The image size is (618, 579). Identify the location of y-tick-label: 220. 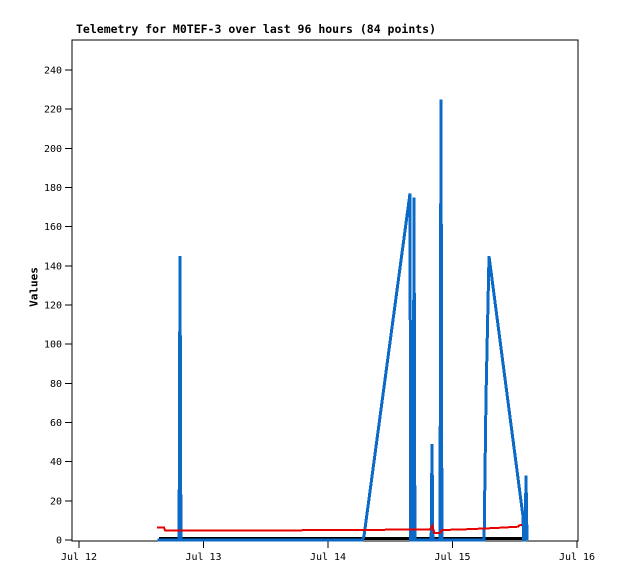
(53, 110).